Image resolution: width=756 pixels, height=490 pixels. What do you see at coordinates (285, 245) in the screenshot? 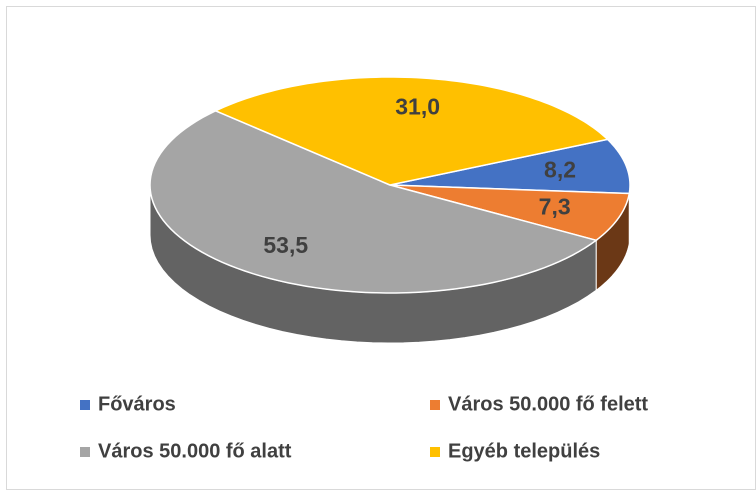
I see `data-label: 53,5` at bounding box center [285, 245].